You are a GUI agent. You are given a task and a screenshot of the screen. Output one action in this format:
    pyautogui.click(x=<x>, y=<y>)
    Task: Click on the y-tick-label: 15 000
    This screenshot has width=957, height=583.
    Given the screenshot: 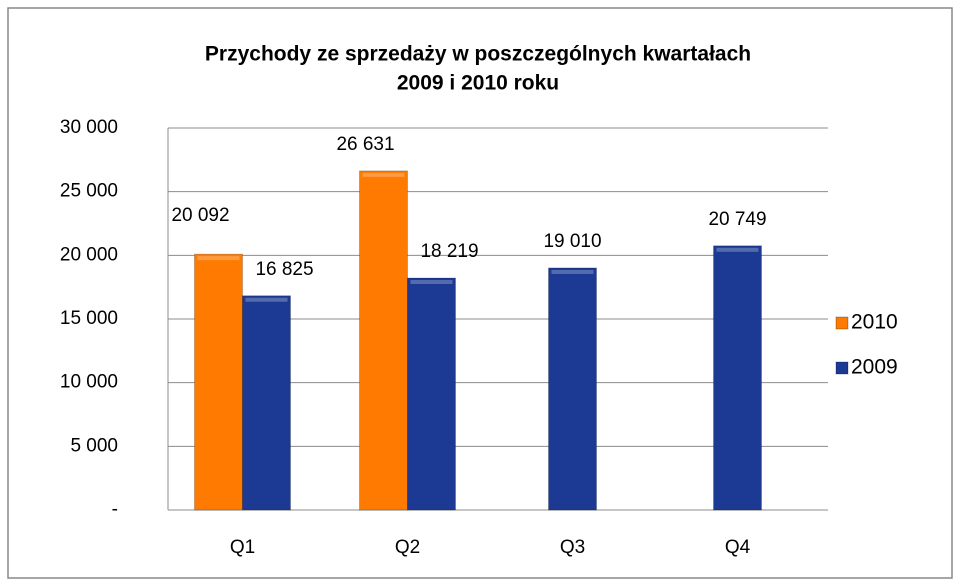 What is the action you would take?
    pyautogui.click(x=89, y=318)
    